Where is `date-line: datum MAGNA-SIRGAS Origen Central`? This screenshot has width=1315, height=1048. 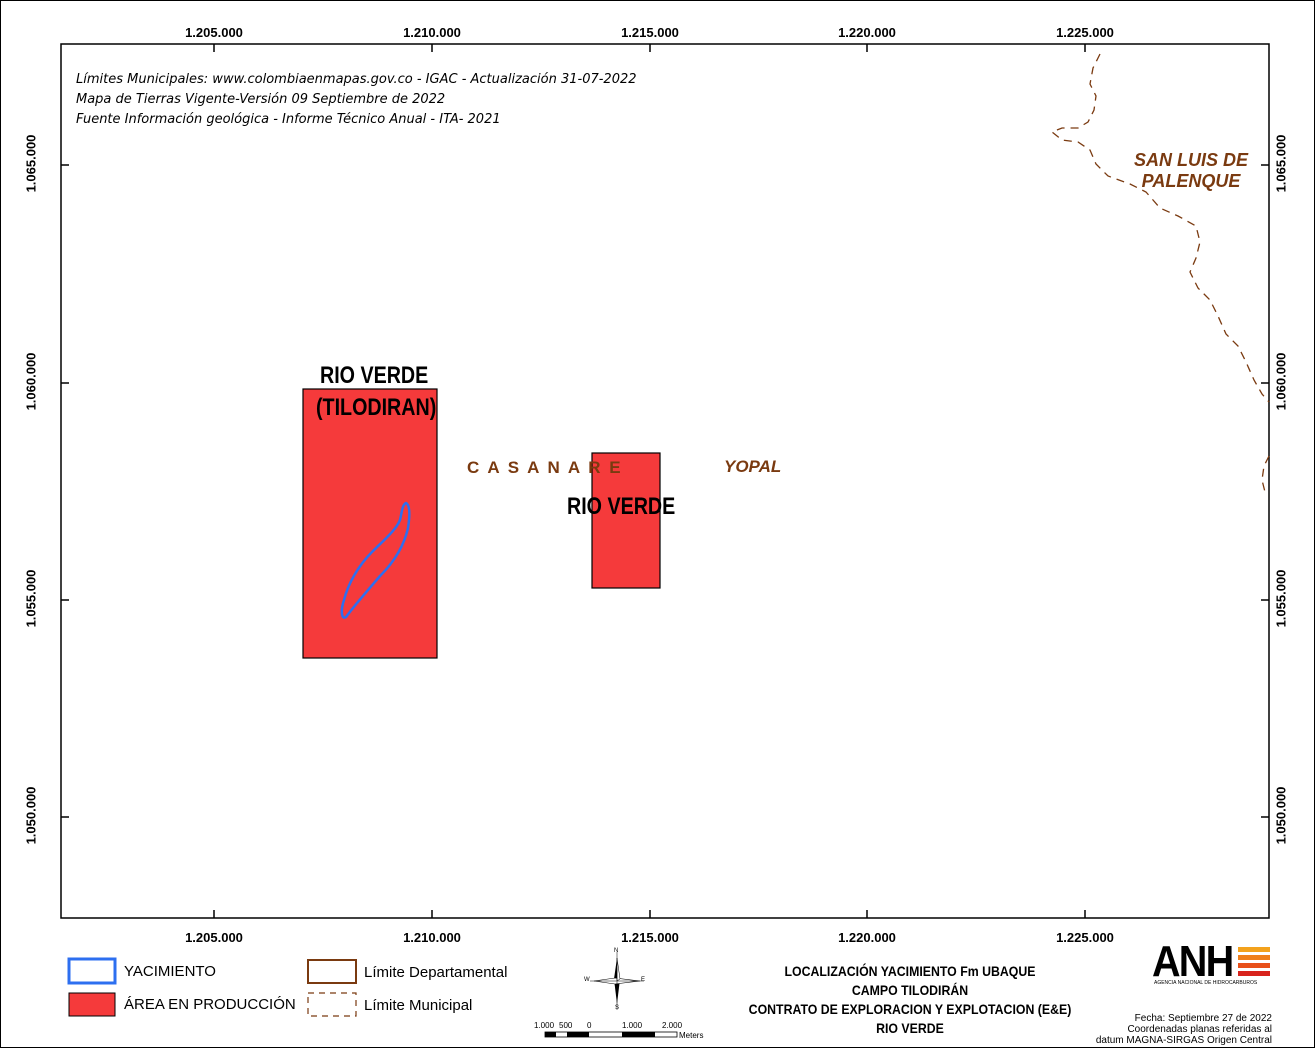
date-line: datum MAGNA-SIRGAS Origen Central is located at coordinates (1183, 1040).